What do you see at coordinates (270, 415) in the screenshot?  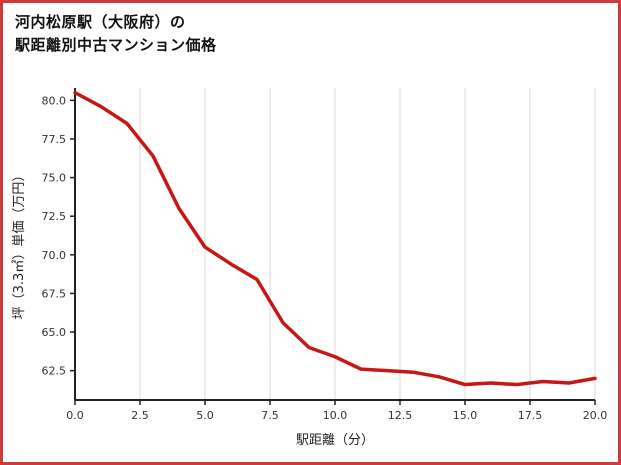 I see `x-tick-label: 7.5` at bounding box center [270, 415].